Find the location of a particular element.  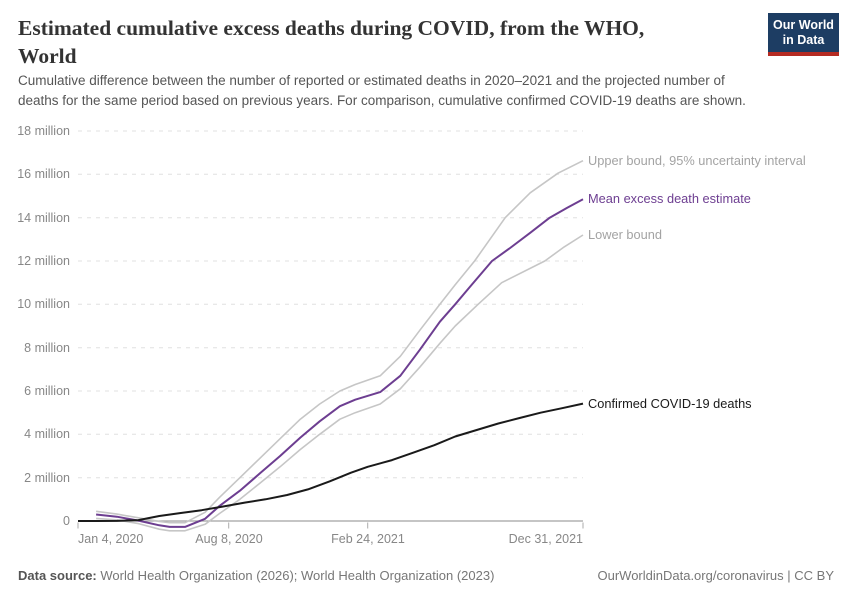

owid-logo-box: Our World in Data is located at coordinates (803, 32).